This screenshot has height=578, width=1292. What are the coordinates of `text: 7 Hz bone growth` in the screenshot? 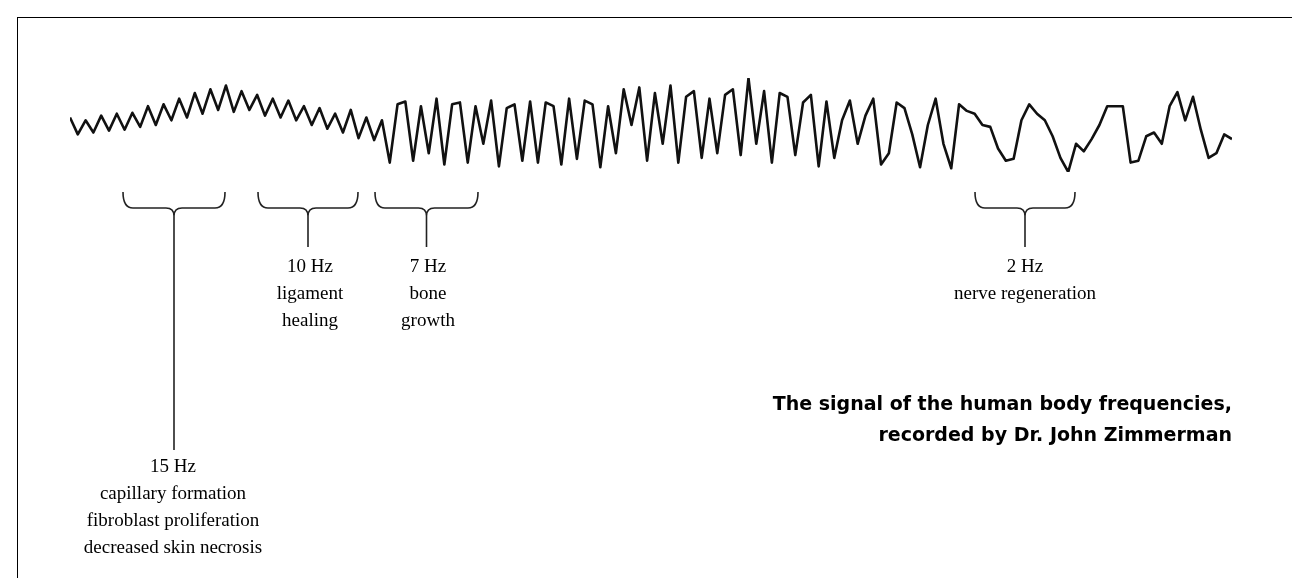 It's located at (428, 293).